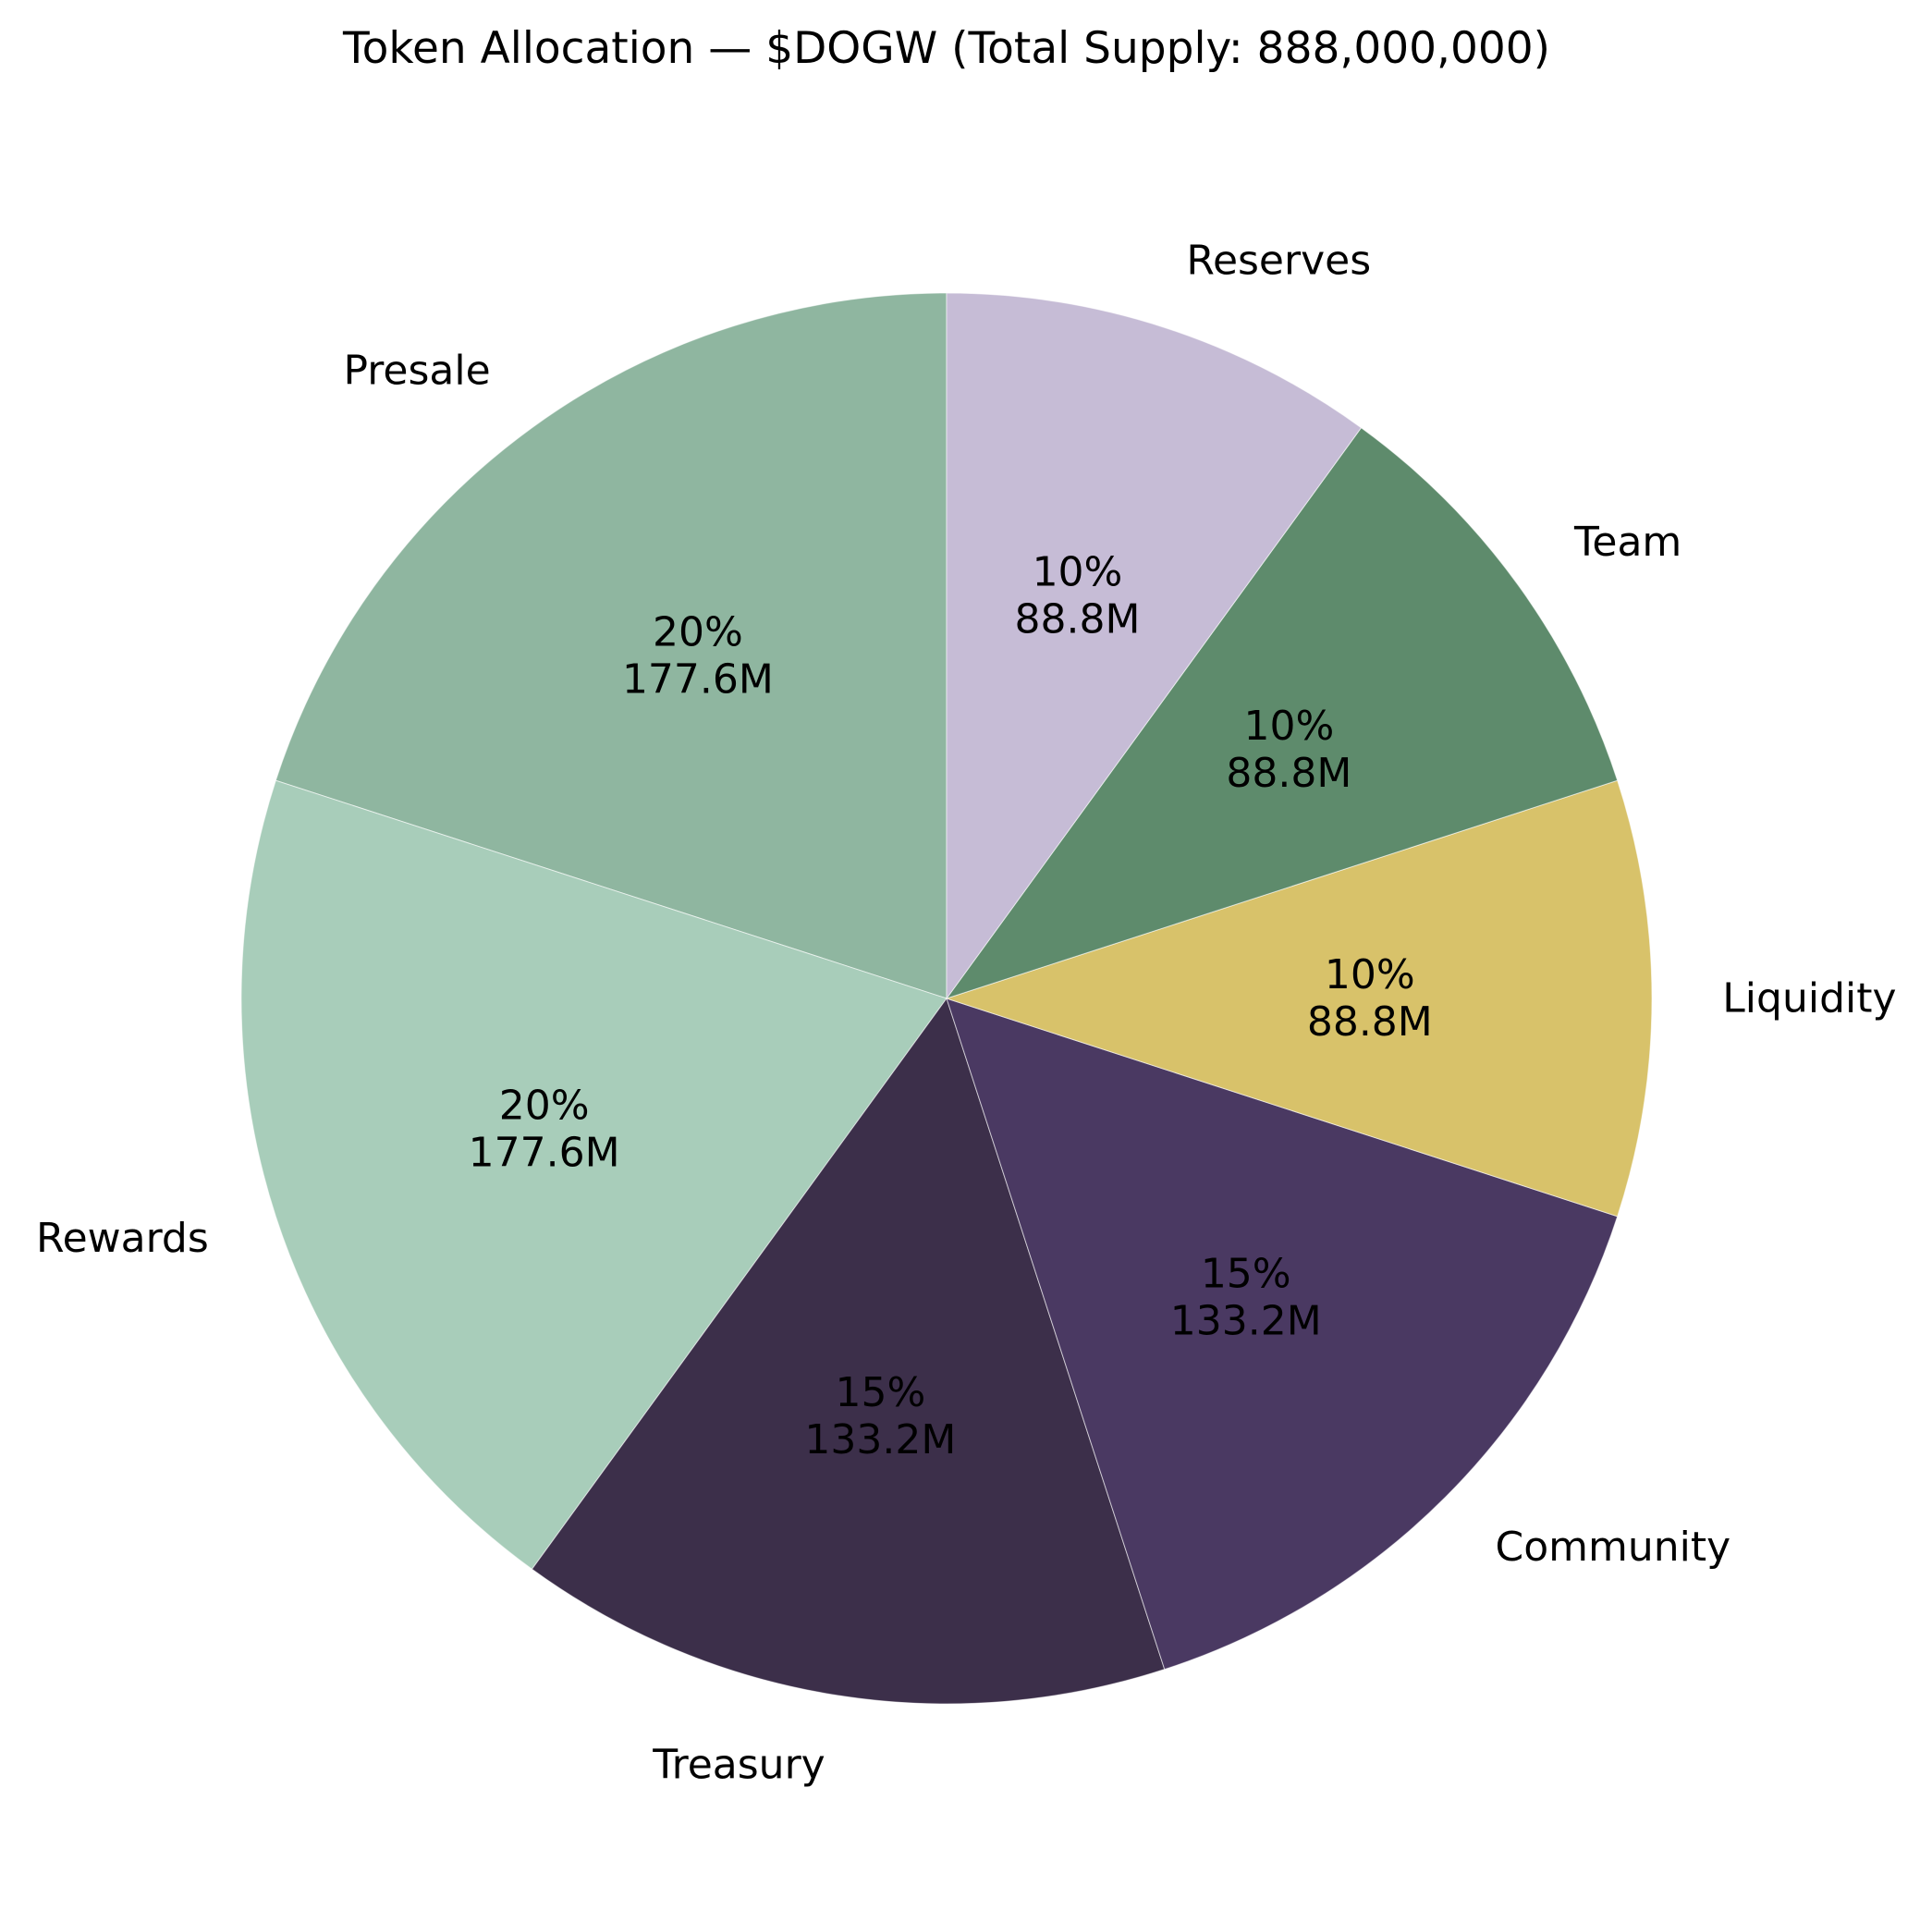 The height and width of the screenshot is (1910, 1932). Describe the element at coordinates (1612, 1547) in the screenshot. I see `label-community: Community` at that location.